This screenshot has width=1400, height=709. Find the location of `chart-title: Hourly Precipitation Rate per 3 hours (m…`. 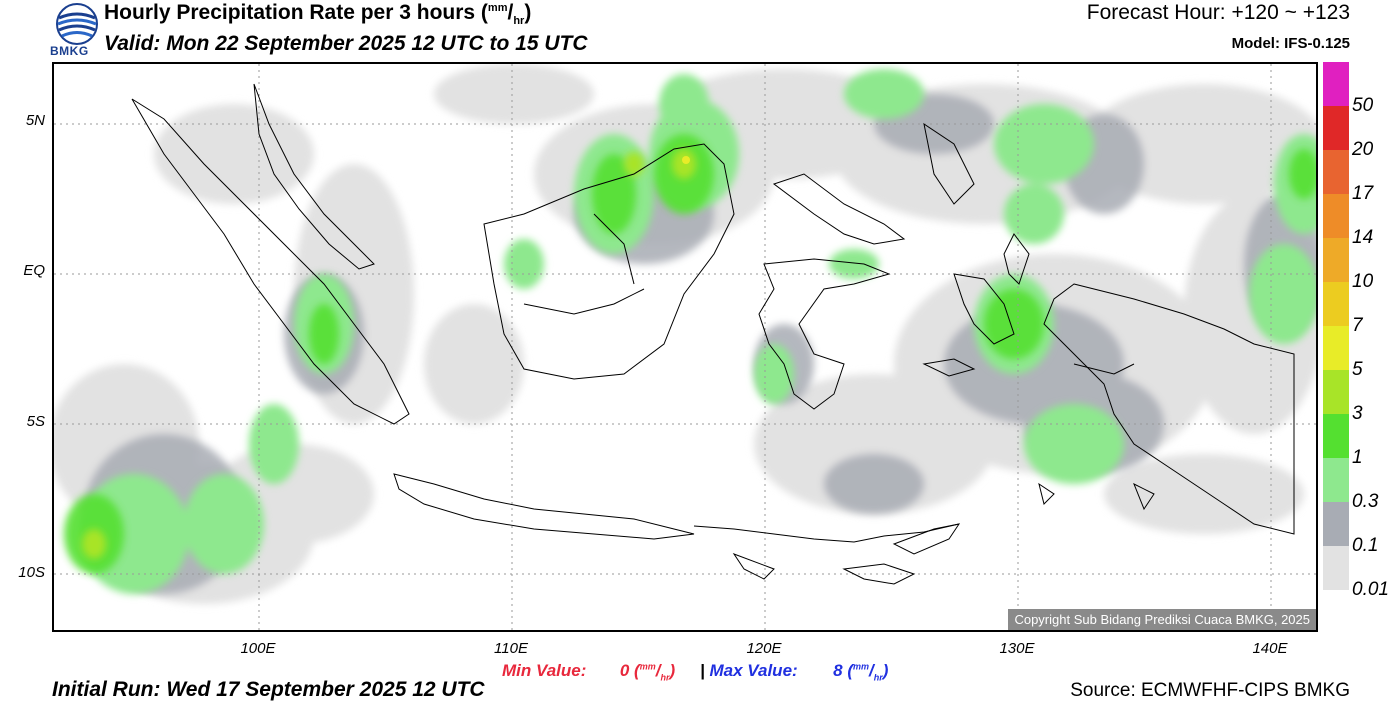

chart-title: Hourly Precipitation Rate per 3 hours (m… is located at coordinates (318, 14).